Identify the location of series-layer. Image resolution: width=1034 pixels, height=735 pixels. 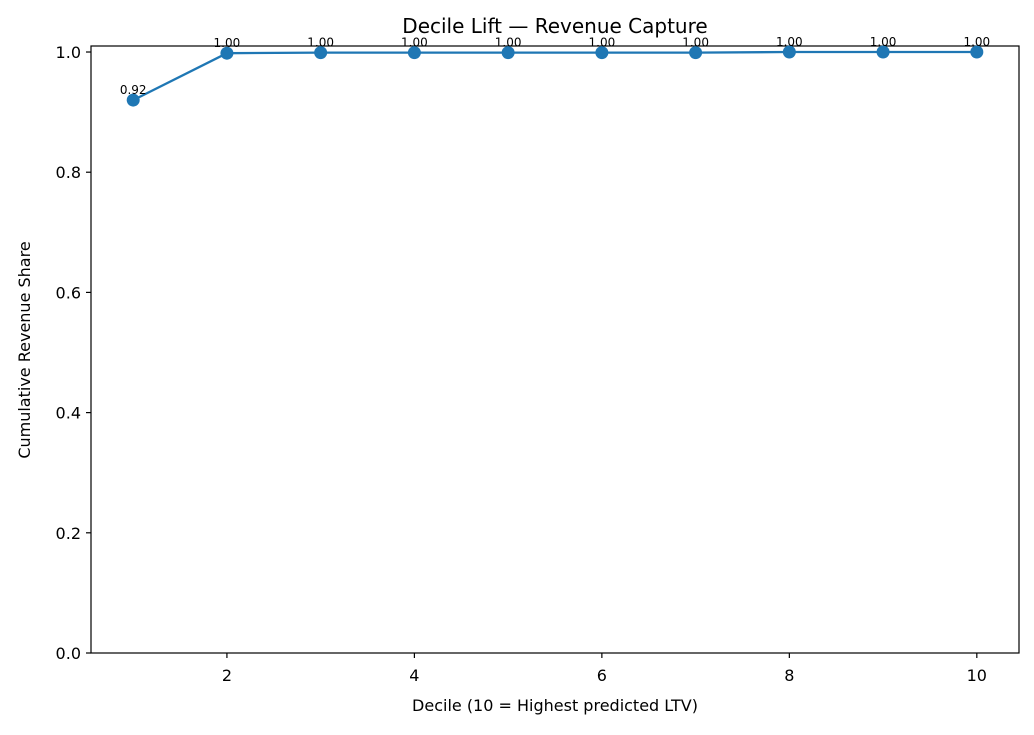
(555, 76).